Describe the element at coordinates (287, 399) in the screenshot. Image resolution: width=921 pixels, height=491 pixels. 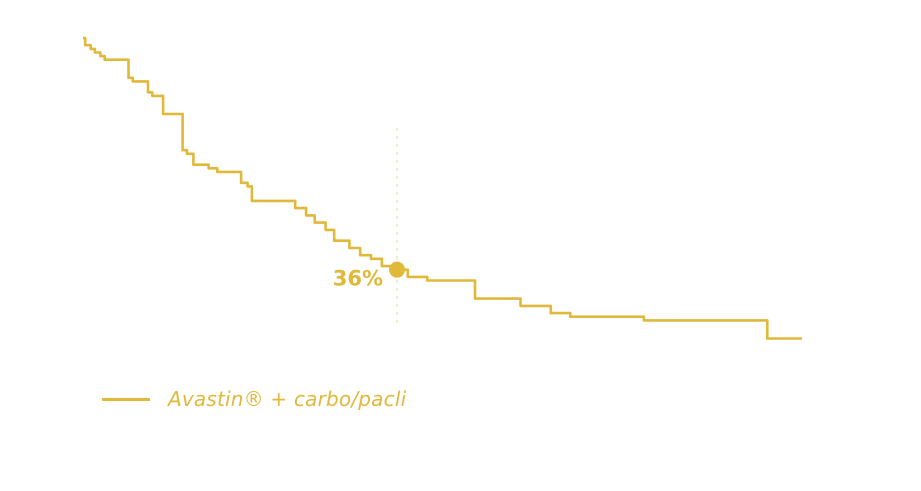
I see `legend-label: Avastin® + carbo/pacli` at that location.